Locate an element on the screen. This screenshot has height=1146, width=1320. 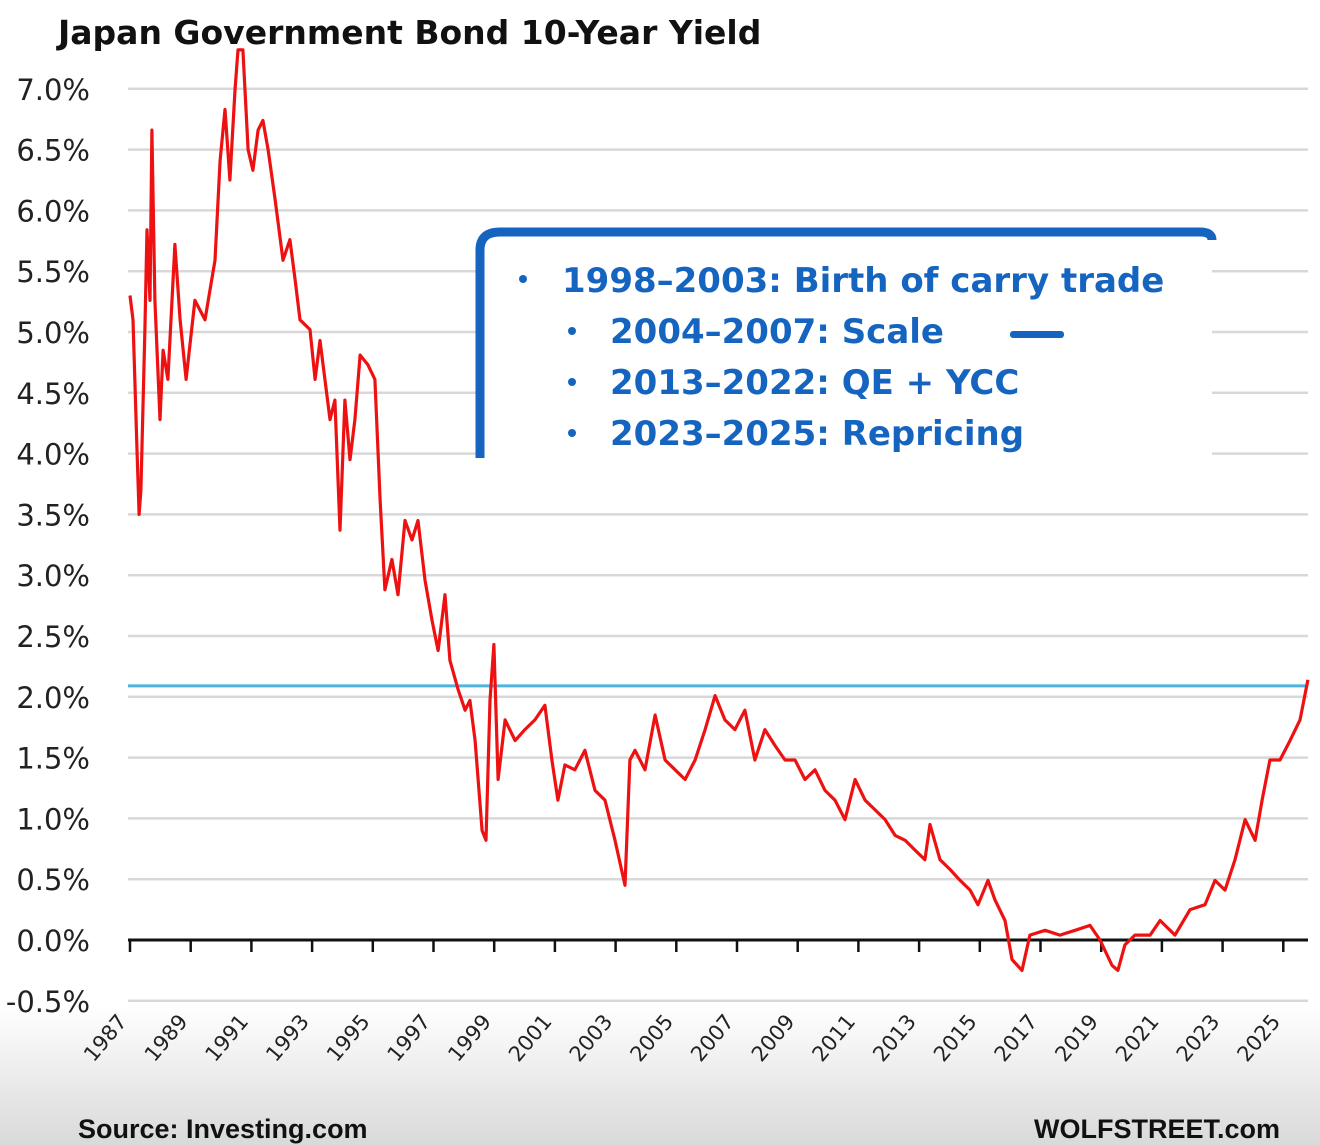
y-tick-label: 6.5% is located at coordinates (53, 151).